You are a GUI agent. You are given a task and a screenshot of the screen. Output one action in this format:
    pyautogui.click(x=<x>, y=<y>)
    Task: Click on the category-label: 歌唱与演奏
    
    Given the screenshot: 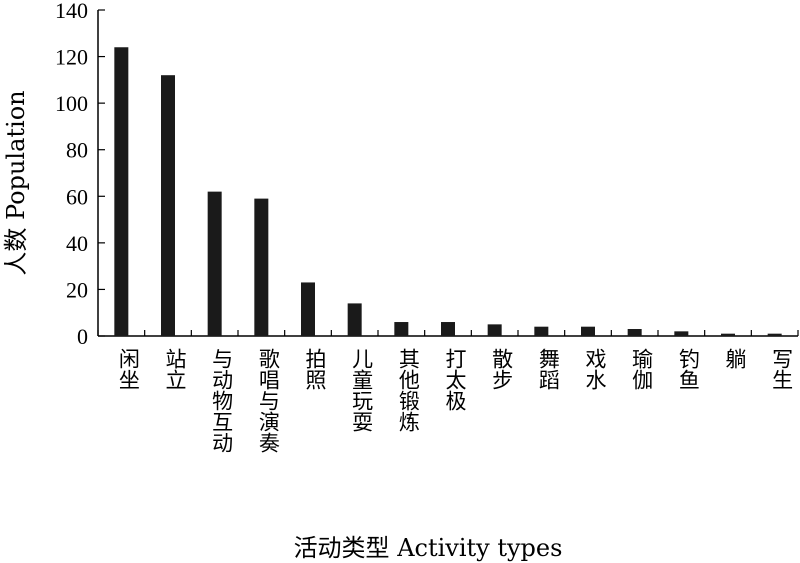 What is the action you would take?
    pyautogui.click(x=268, y=400)
    